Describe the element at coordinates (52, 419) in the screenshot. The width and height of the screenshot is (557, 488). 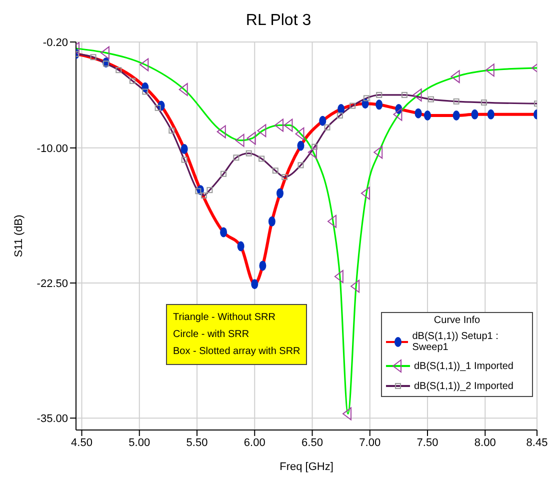
I see `y-tick-label: -35.00` at that location.